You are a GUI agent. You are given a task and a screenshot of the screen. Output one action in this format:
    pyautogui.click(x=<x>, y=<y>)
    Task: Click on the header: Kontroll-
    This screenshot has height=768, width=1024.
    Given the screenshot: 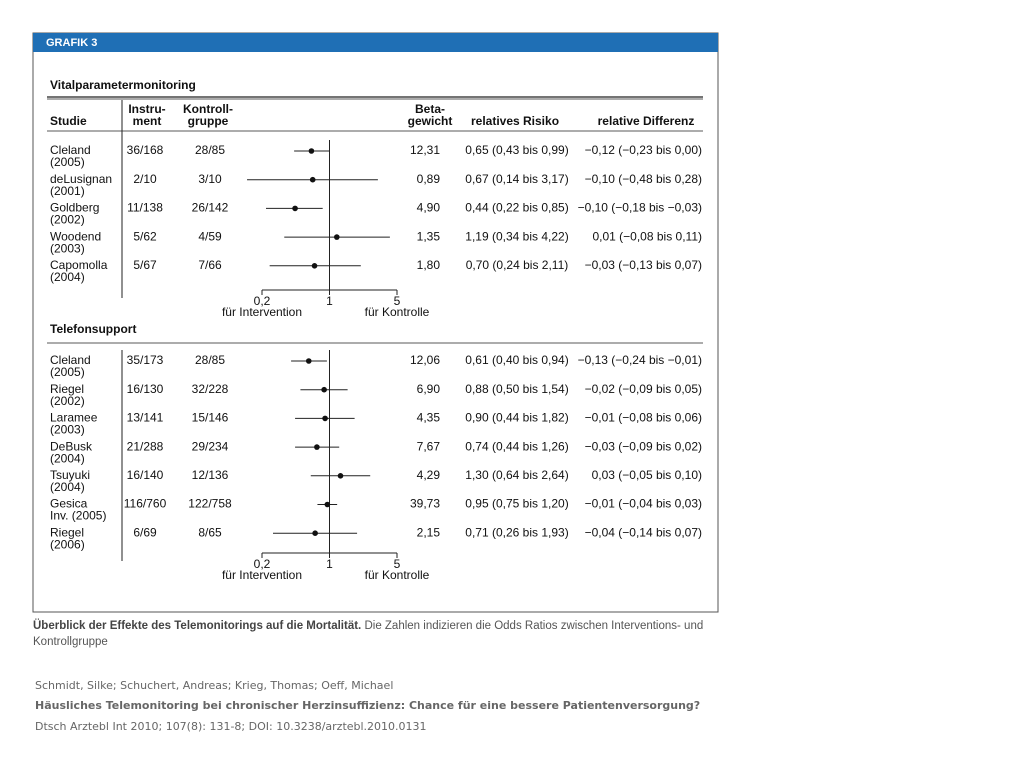 What is the action you would take?
    pyautogui.click(x=208, y=109)
    